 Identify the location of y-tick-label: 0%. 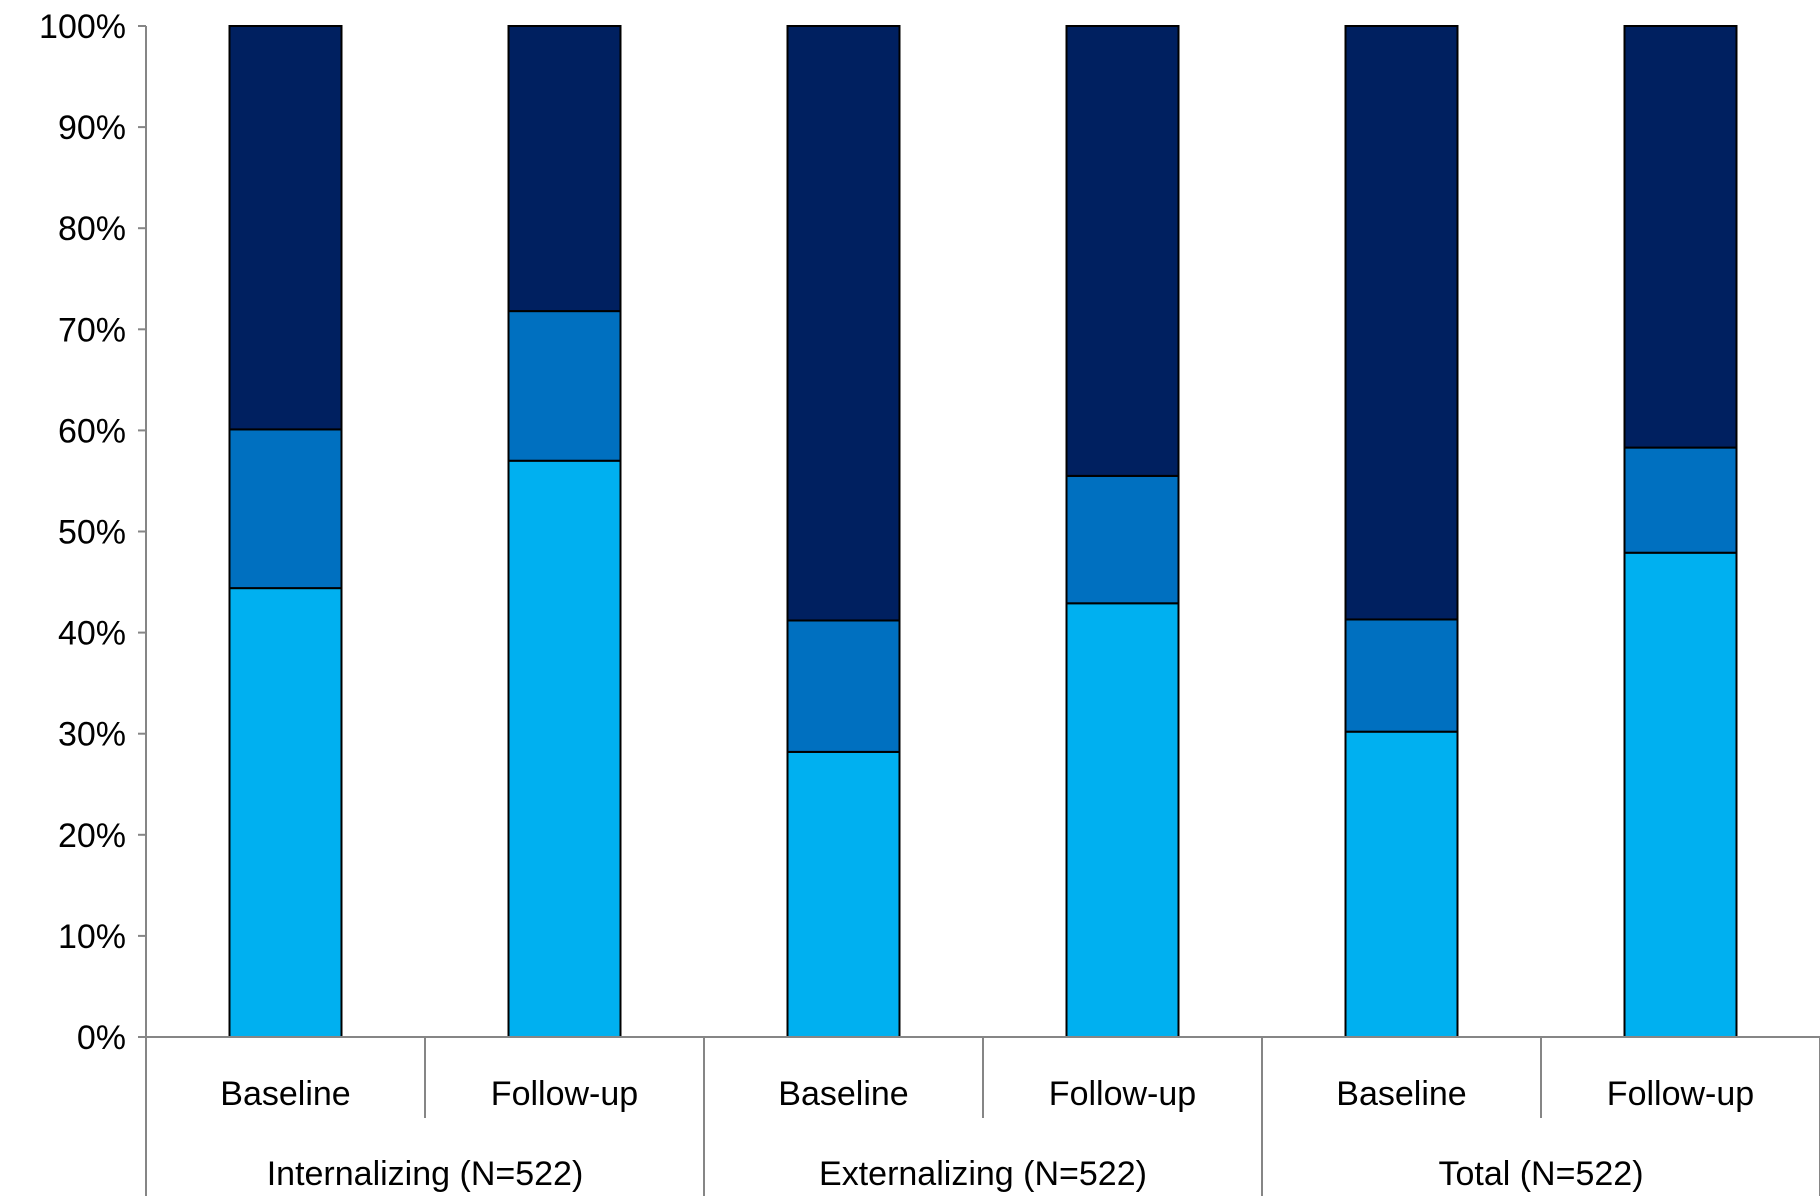
(101, 1038).